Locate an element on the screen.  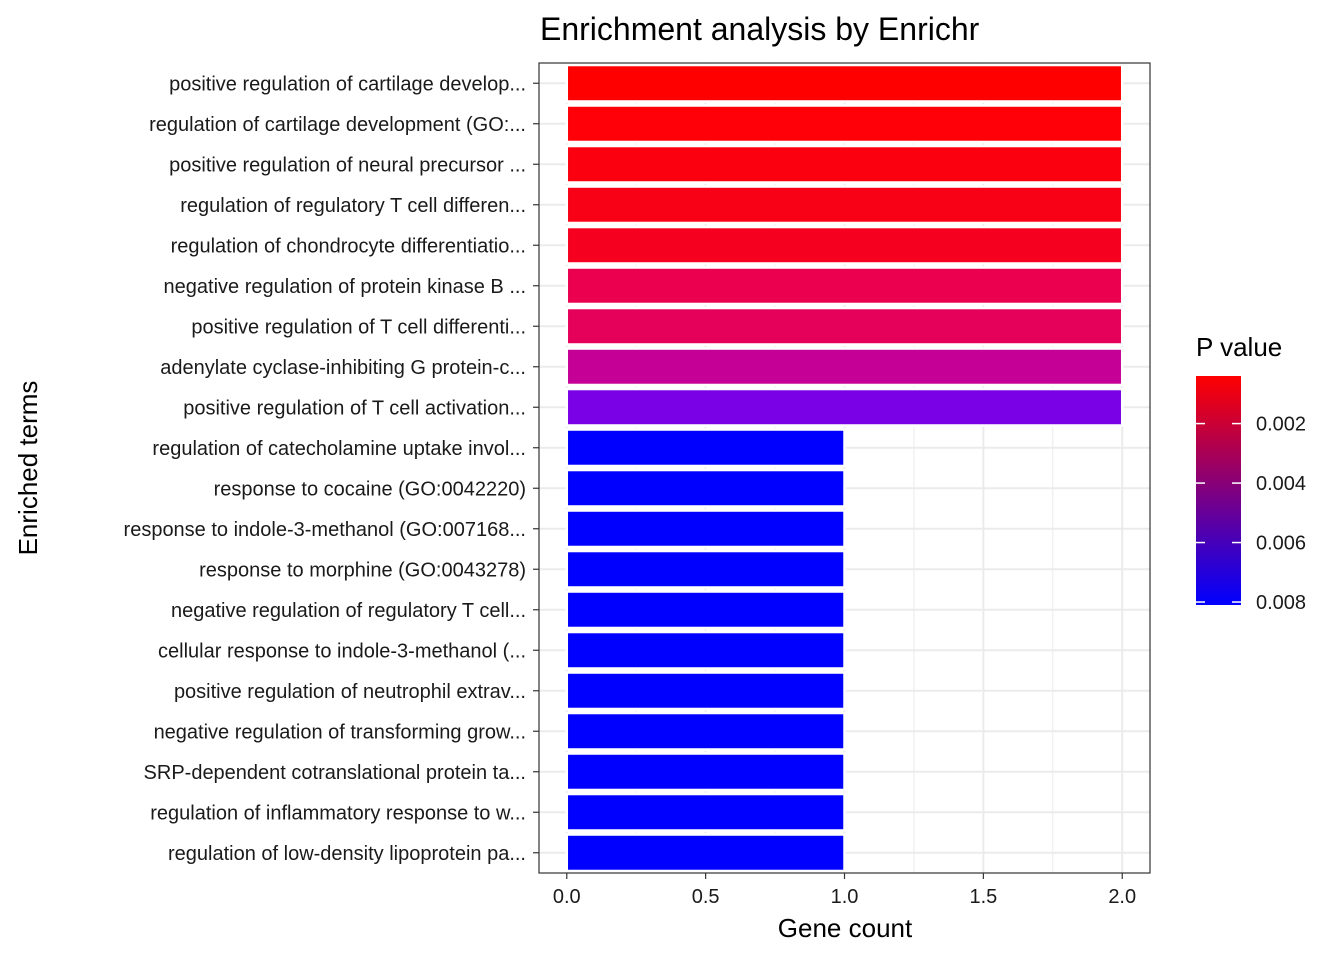
legend-ticks: 0.002 0.004 0.006 0.008 is located at coordinates (1251, 514).